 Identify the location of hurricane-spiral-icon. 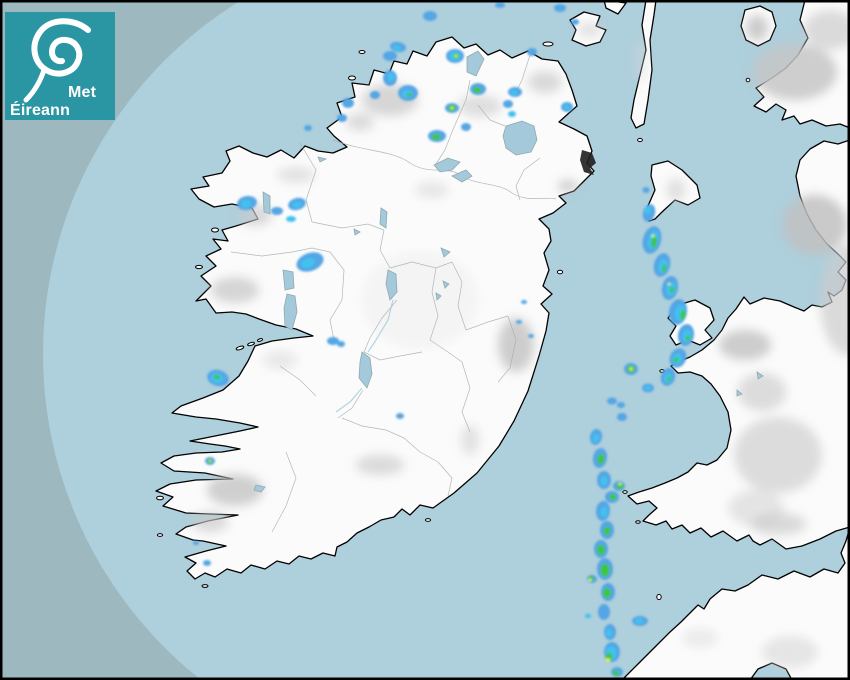
(57, 60).